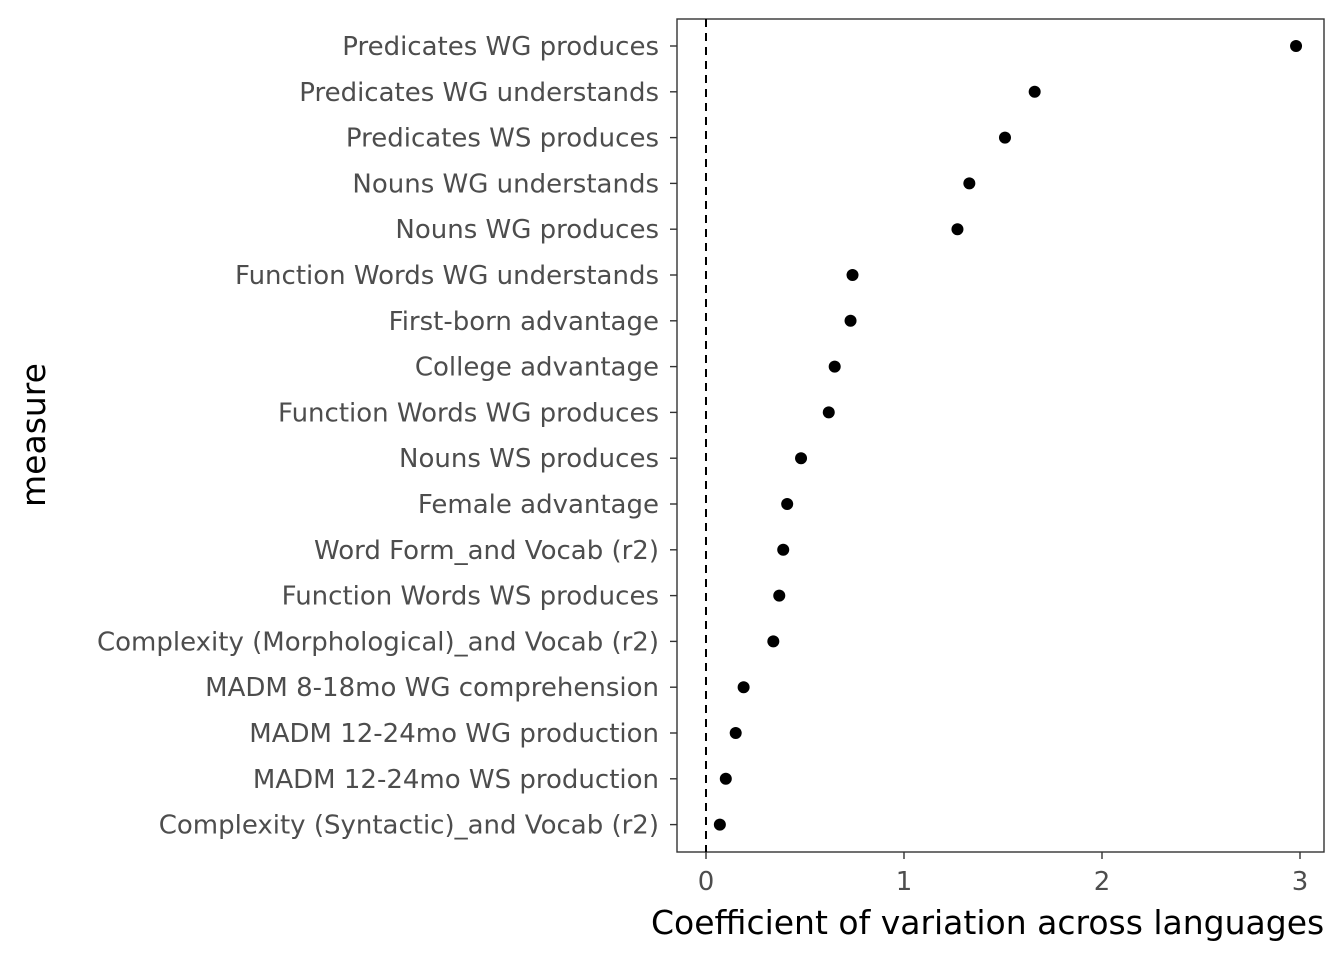 This screenshot has width=1344, height=960. Describe the element at coordinates (1102, 882) in the screenshot. I see `x-tick-label: 2` at that location.